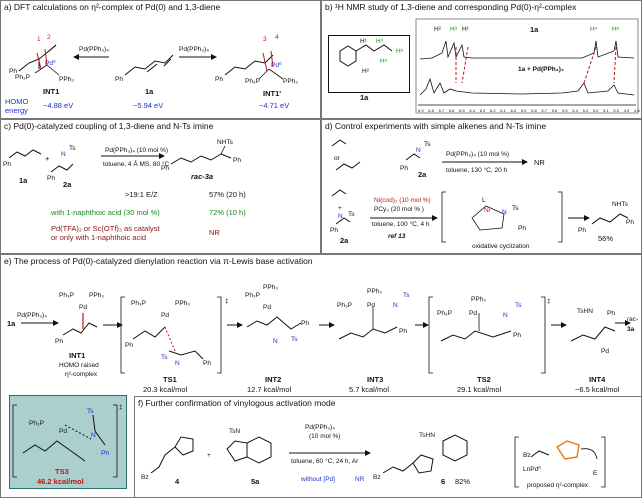  Describe the element at coordinates (194, 49) in the screenshot. I see `reagent-right: Pd(PPh₃)₄` at that location.